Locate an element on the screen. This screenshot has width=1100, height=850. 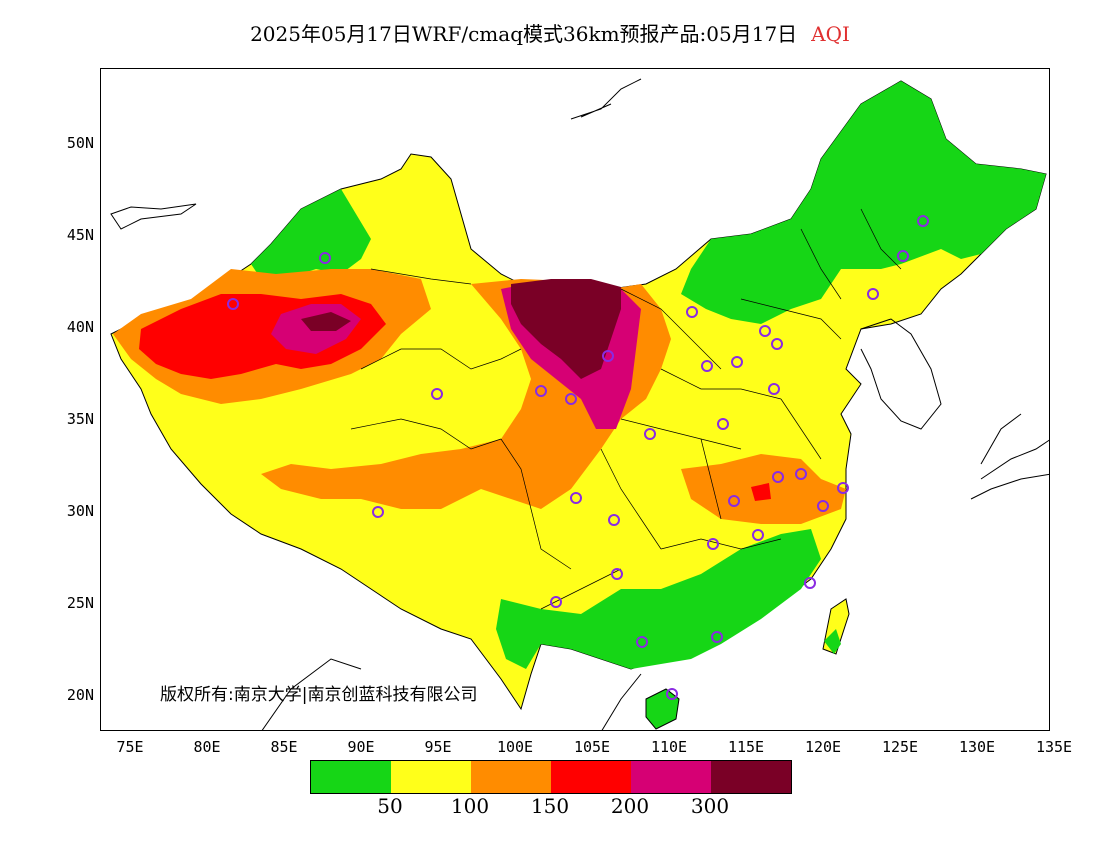
lon-label-115e: 115E is located at coordinates (746, 747).